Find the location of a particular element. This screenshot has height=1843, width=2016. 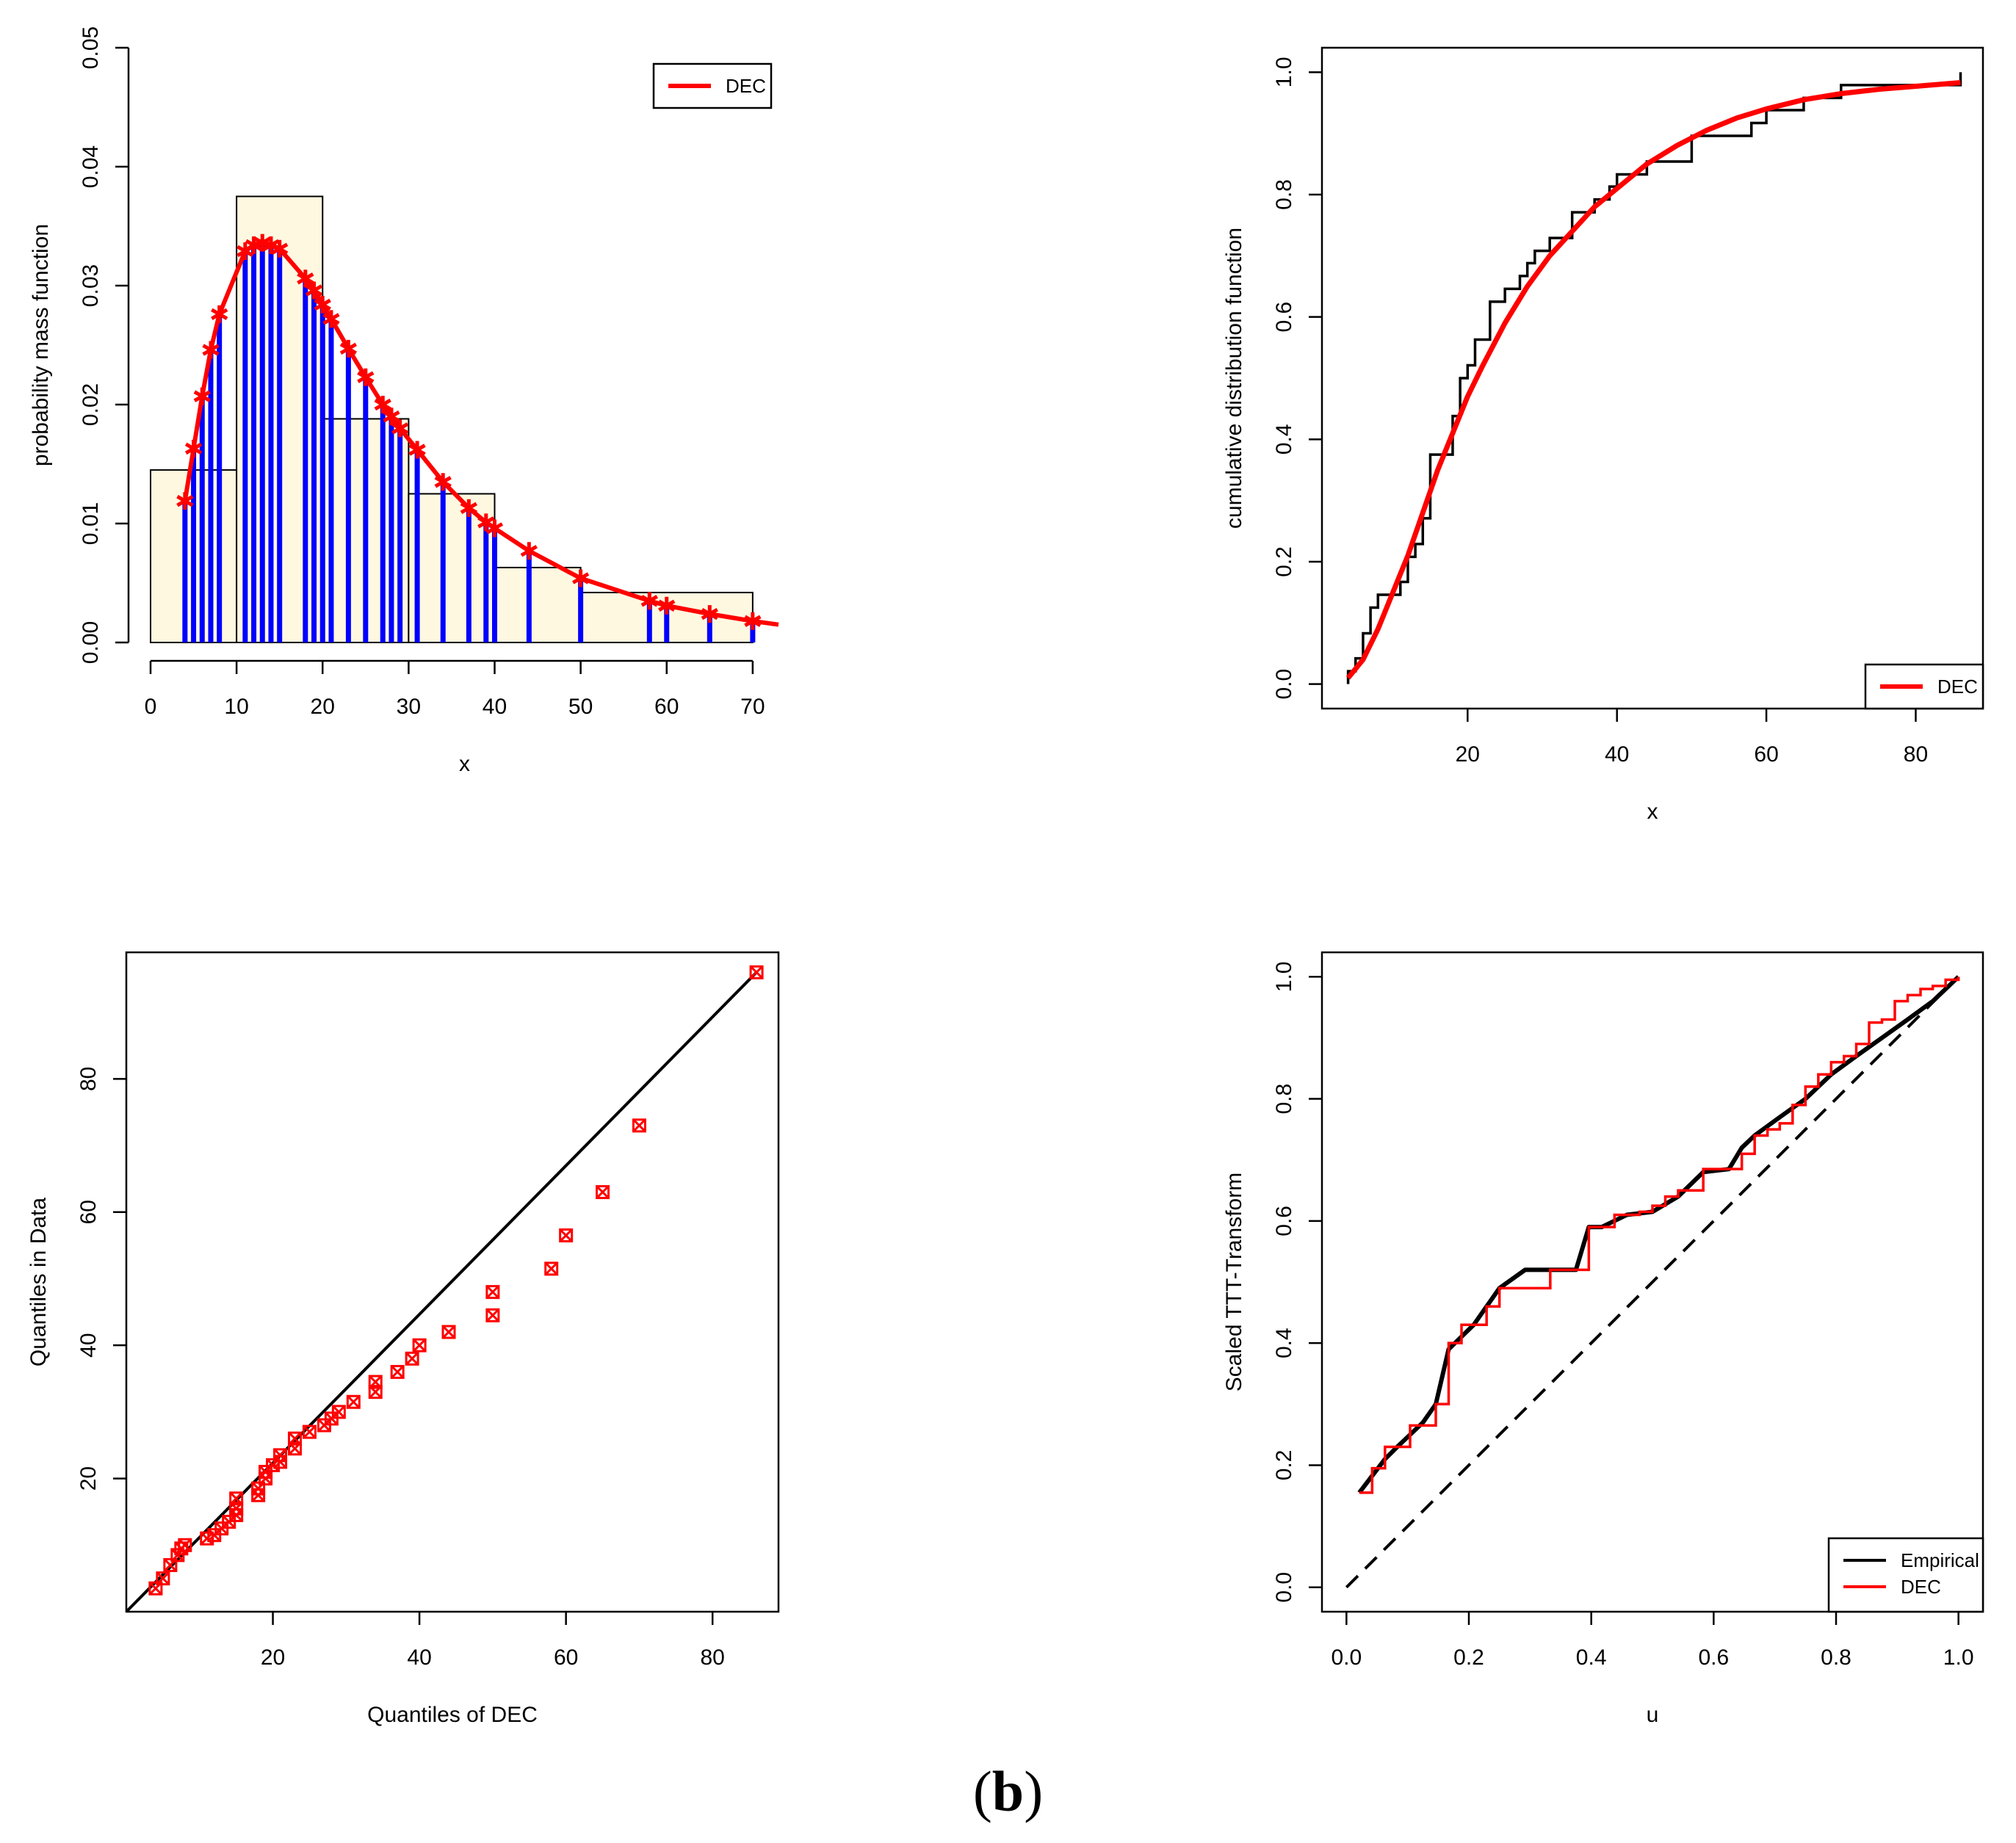

qq-plot-frame is located at coordinates (452, 1282).